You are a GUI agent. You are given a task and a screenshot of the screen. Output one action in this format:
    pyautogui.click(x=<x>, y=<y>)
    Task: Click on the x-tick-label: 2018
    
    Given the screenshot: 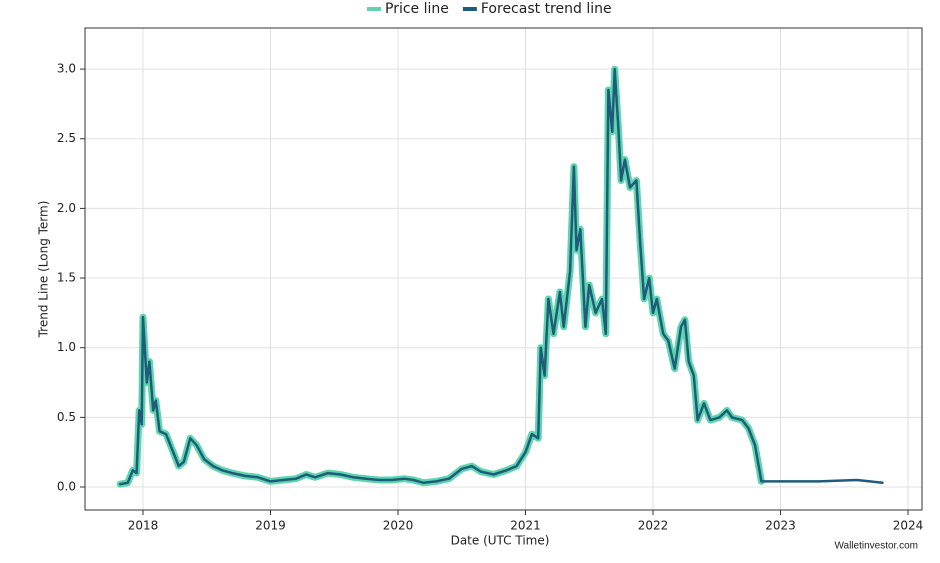 What is the action you would take?
    pyautogui.click(x=143, y=526)
    